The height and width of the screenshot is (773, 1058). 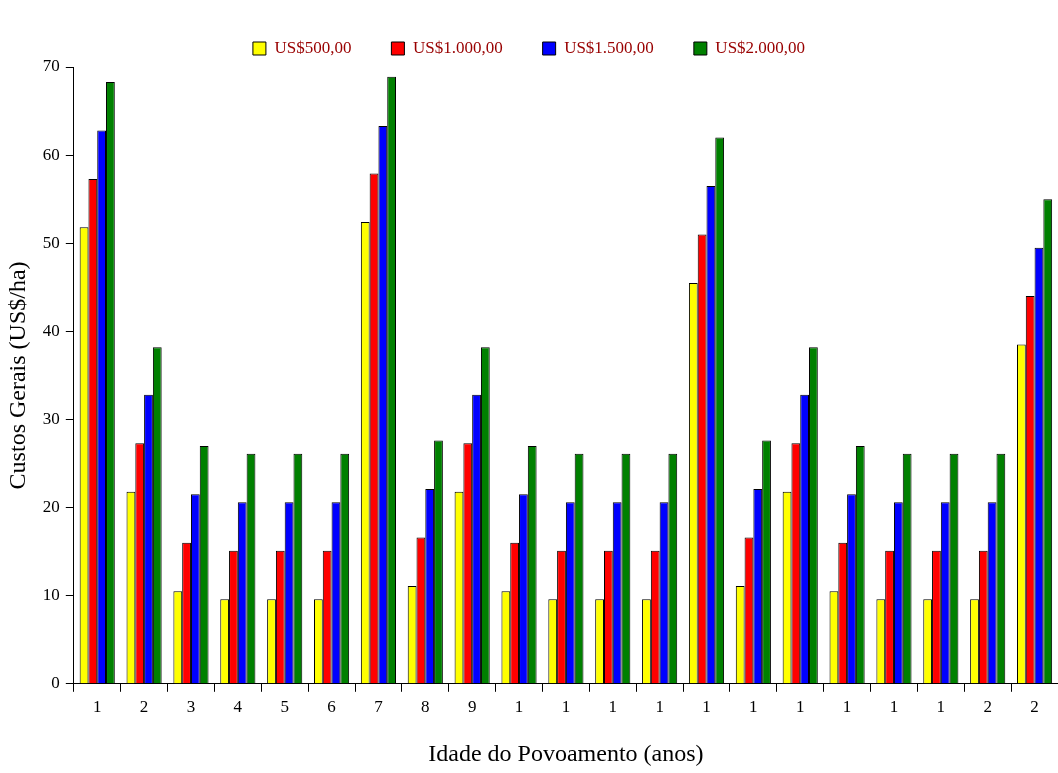 I want to click on x-axis-title: Idade do Povoamento (anos), so click(x=566, y=752).